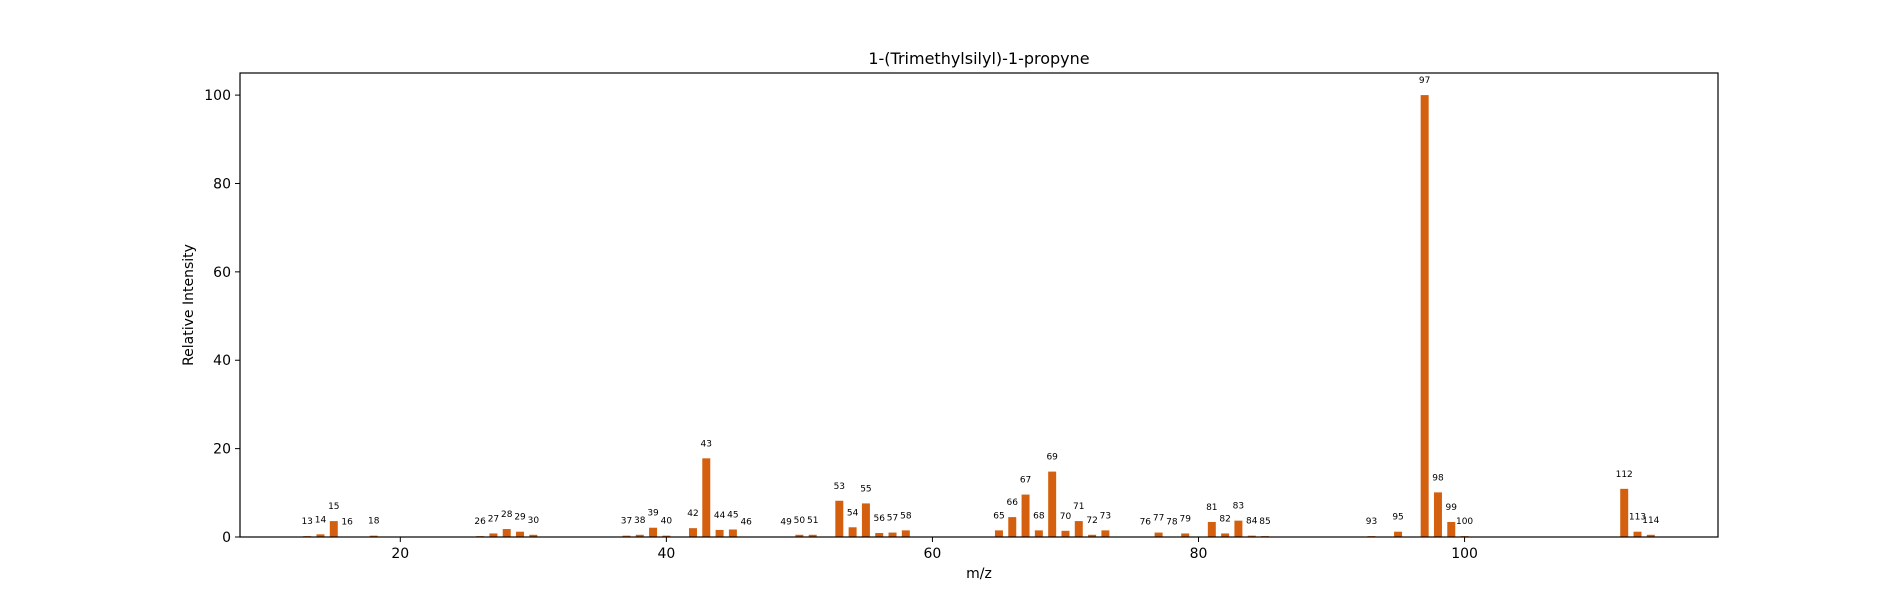 Image resolution: width=1900 pixels, height=604 pixels. I want to click on bar-label: 72, so click(1091, 521).